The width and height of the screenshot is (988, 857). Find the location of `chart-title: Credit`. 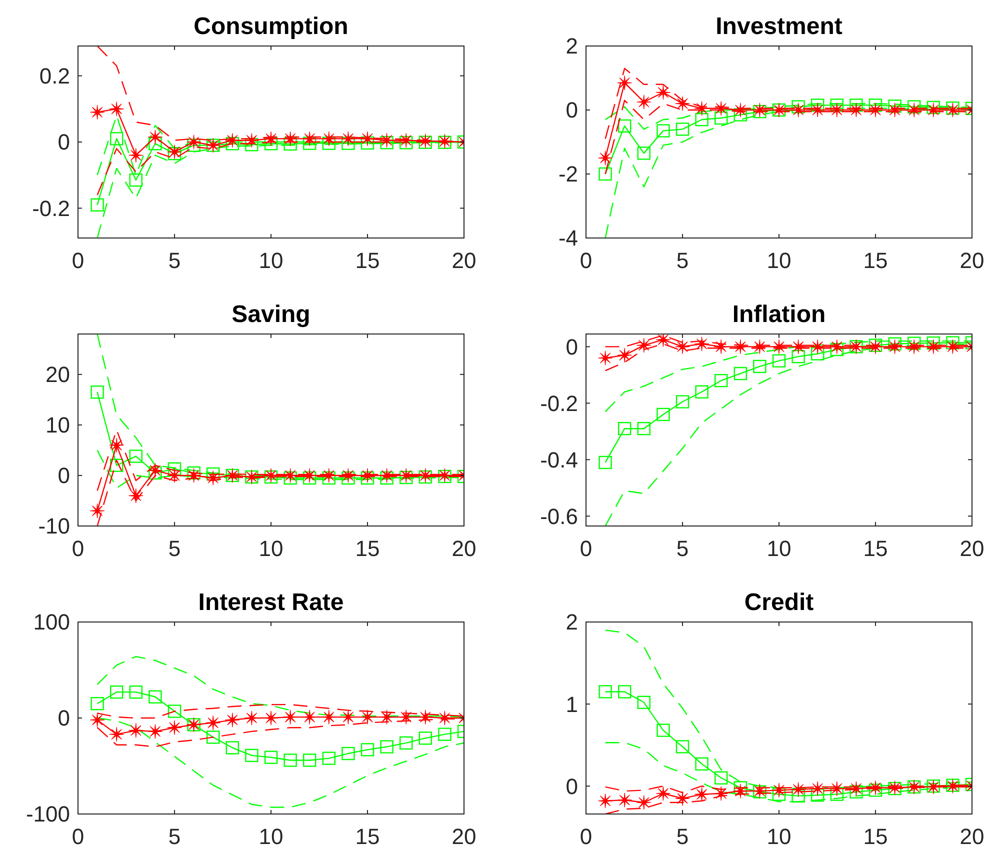

chart-title: Credit is located at coordinates (779, 602).